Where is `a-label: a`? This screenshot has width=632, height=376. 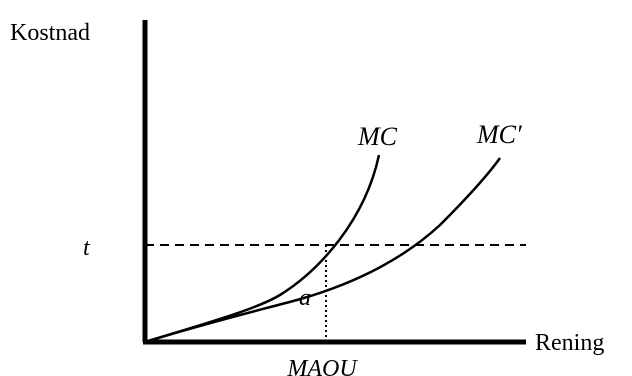
a-label: a is located at coordinates (305, 298).